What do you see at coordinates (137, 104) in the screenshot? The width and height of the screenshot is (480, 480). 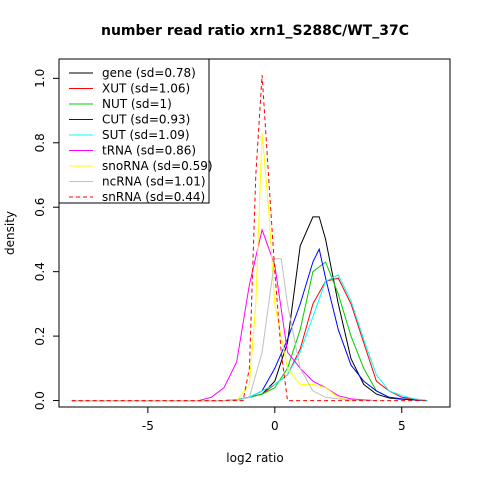 I see `legend-label-2: NUT (sd=1)` at bounding box center [137, 104].